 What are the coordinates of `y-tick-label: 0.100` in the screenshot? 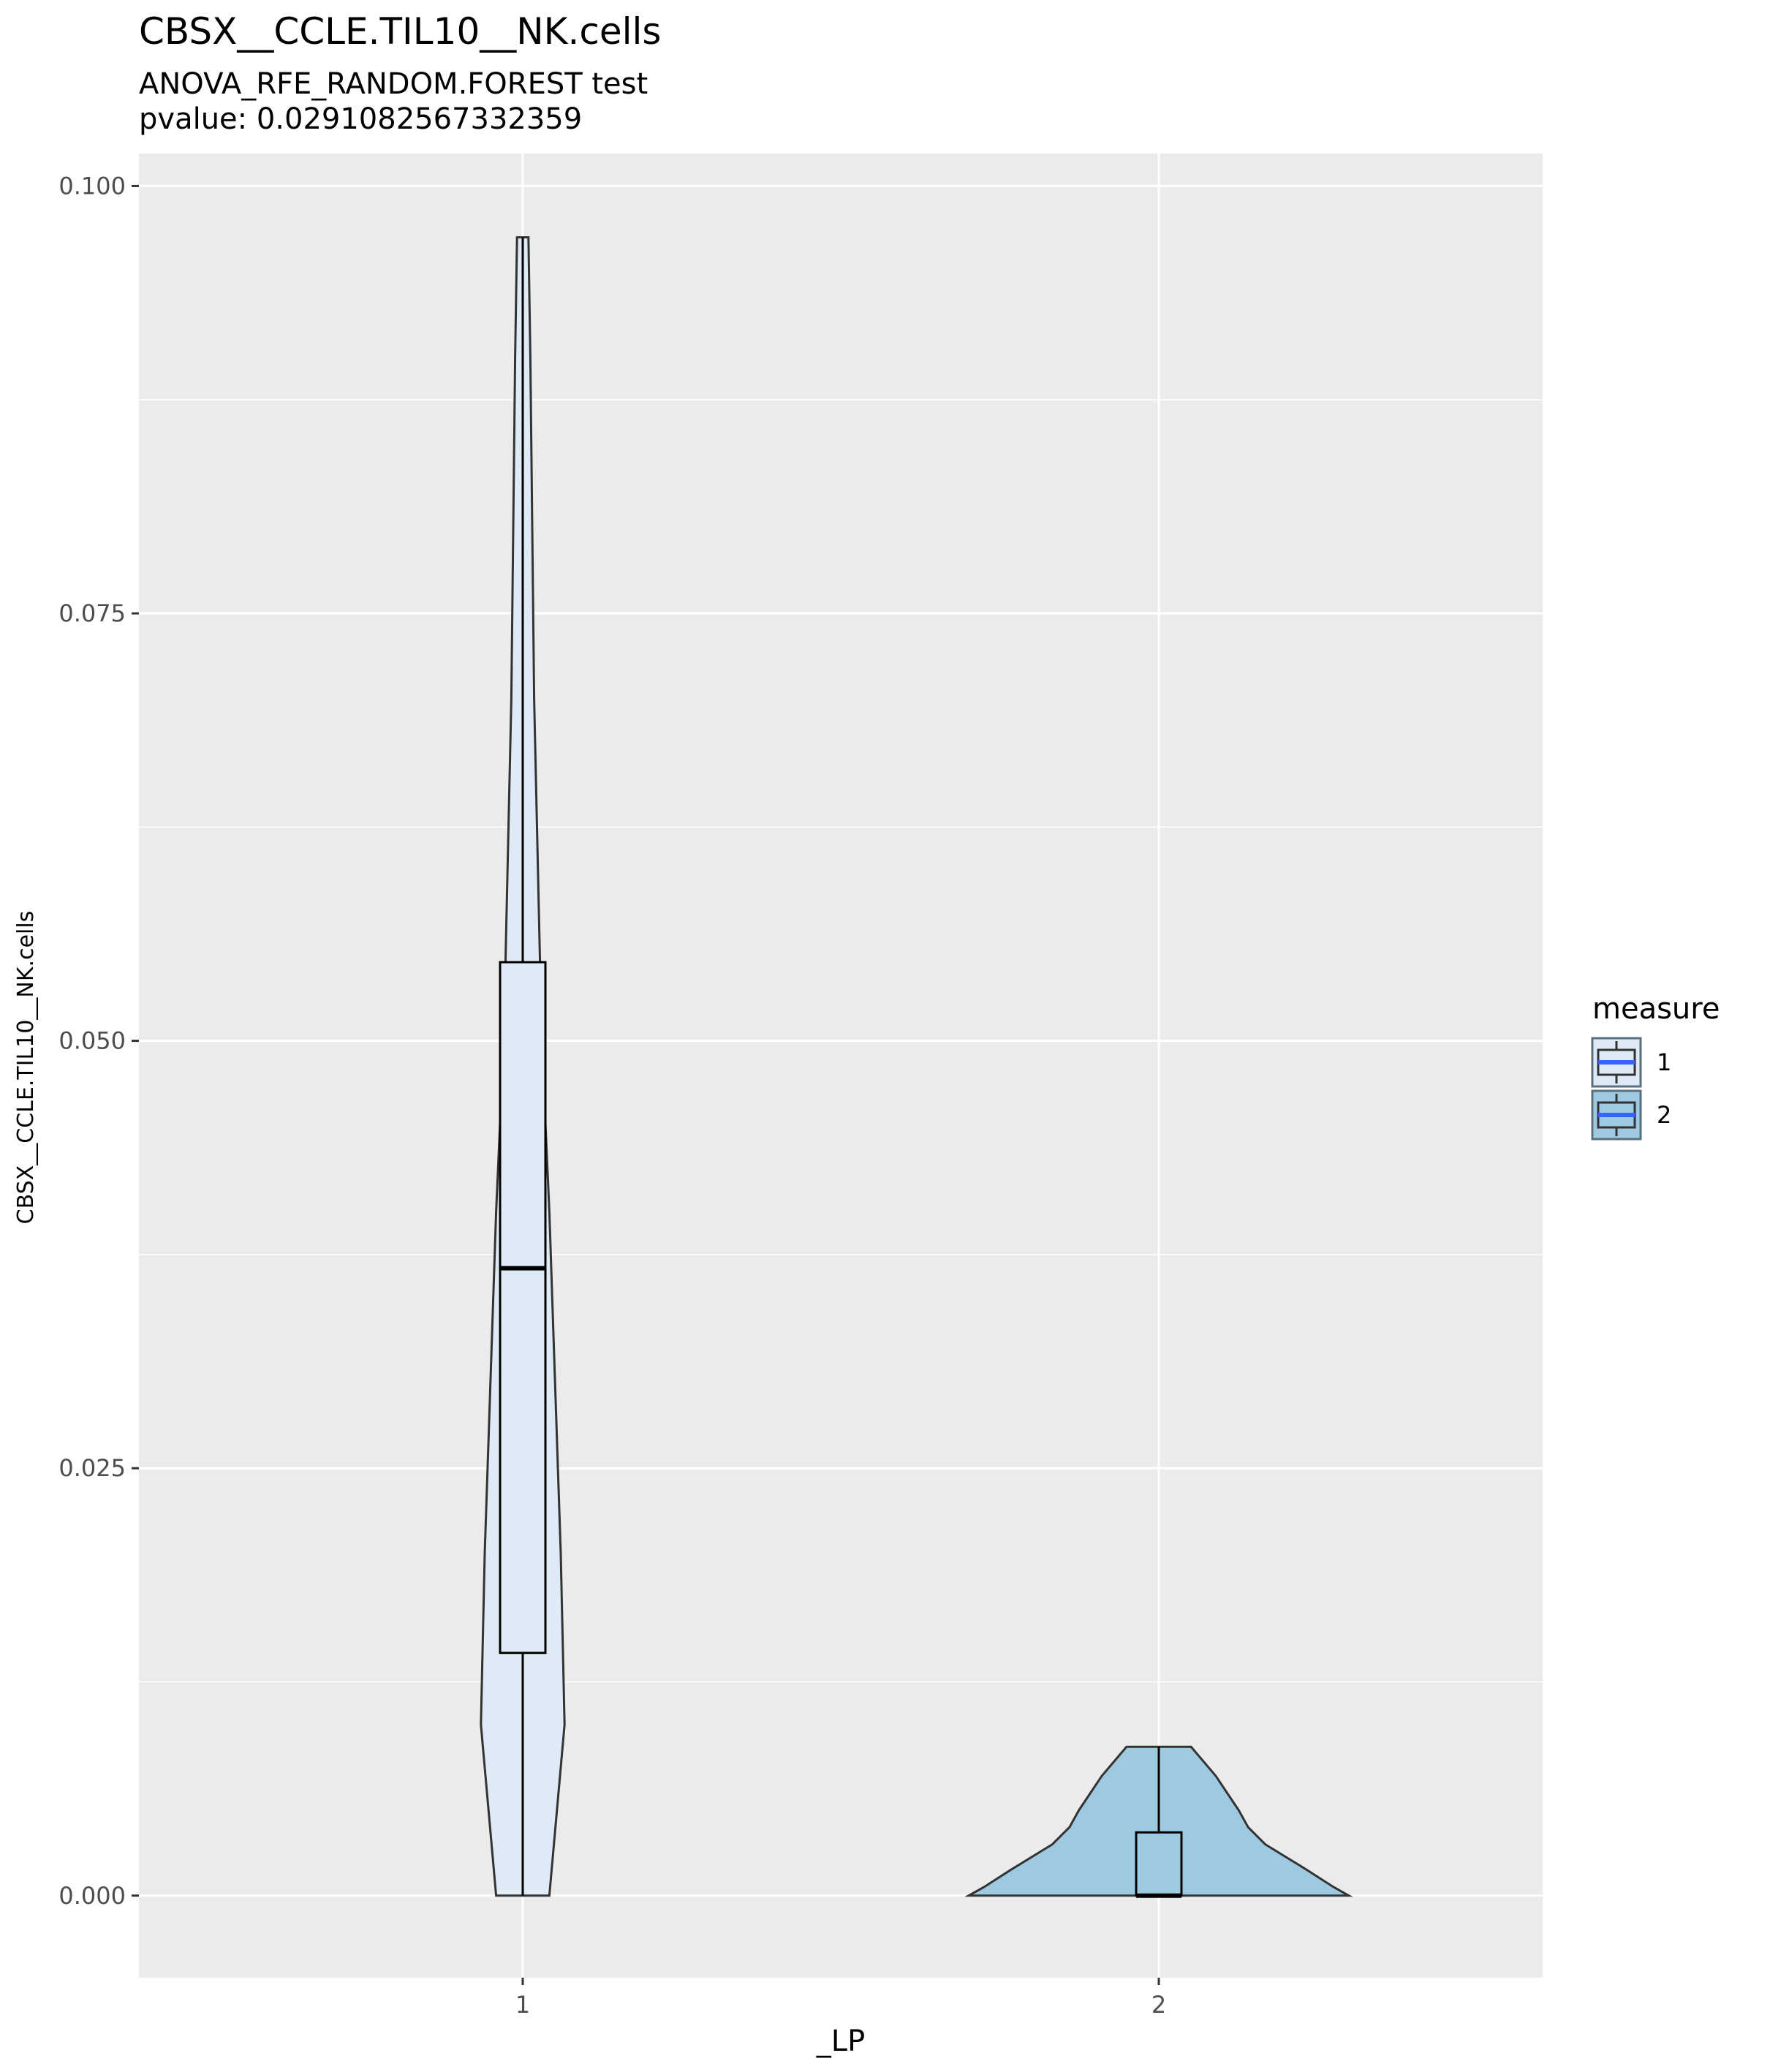 It's located at (92, 186).